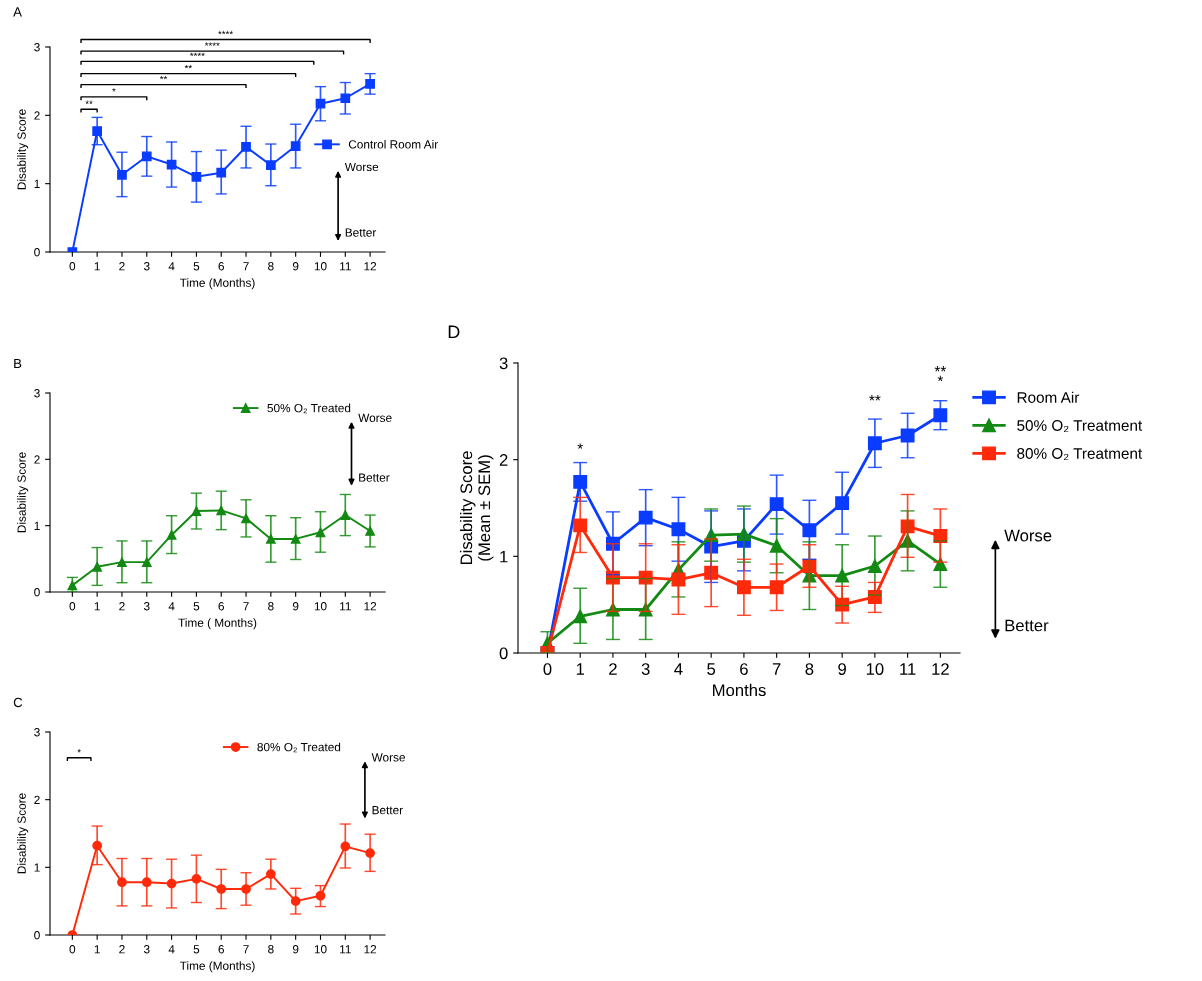  What do you see at coordinates (1080, 454) in the screenshot?
I see `legend-label: 80% O₂ Treatment` at bounding box center [1080, 454].